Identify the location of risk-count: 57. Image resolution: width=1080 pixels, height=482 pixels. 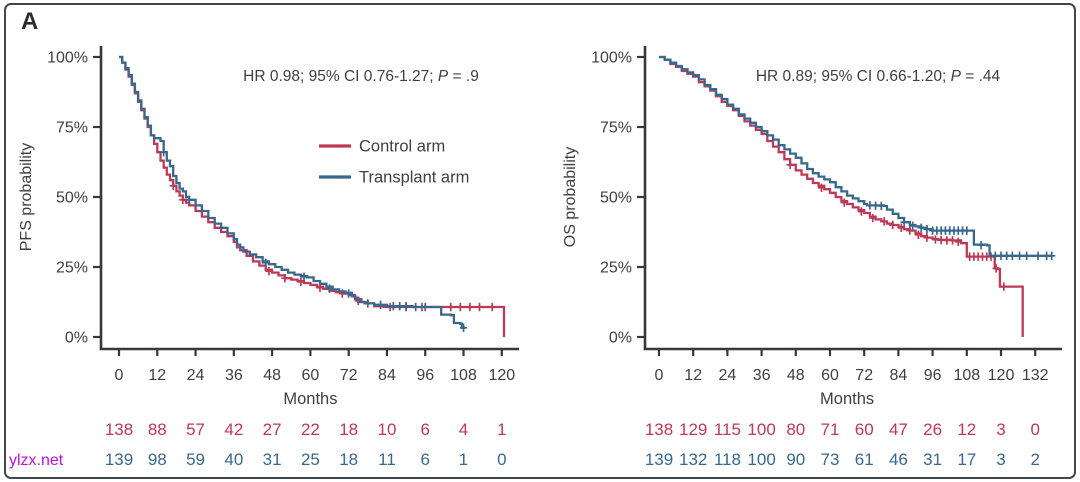
(195, 429).